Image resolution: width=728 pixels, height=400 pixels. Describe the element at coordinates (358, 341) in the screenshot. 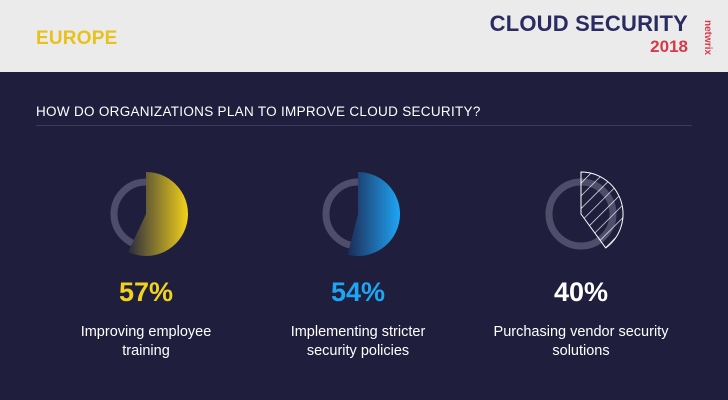

I see `category-label: Implementing stricter security policies` at that location.